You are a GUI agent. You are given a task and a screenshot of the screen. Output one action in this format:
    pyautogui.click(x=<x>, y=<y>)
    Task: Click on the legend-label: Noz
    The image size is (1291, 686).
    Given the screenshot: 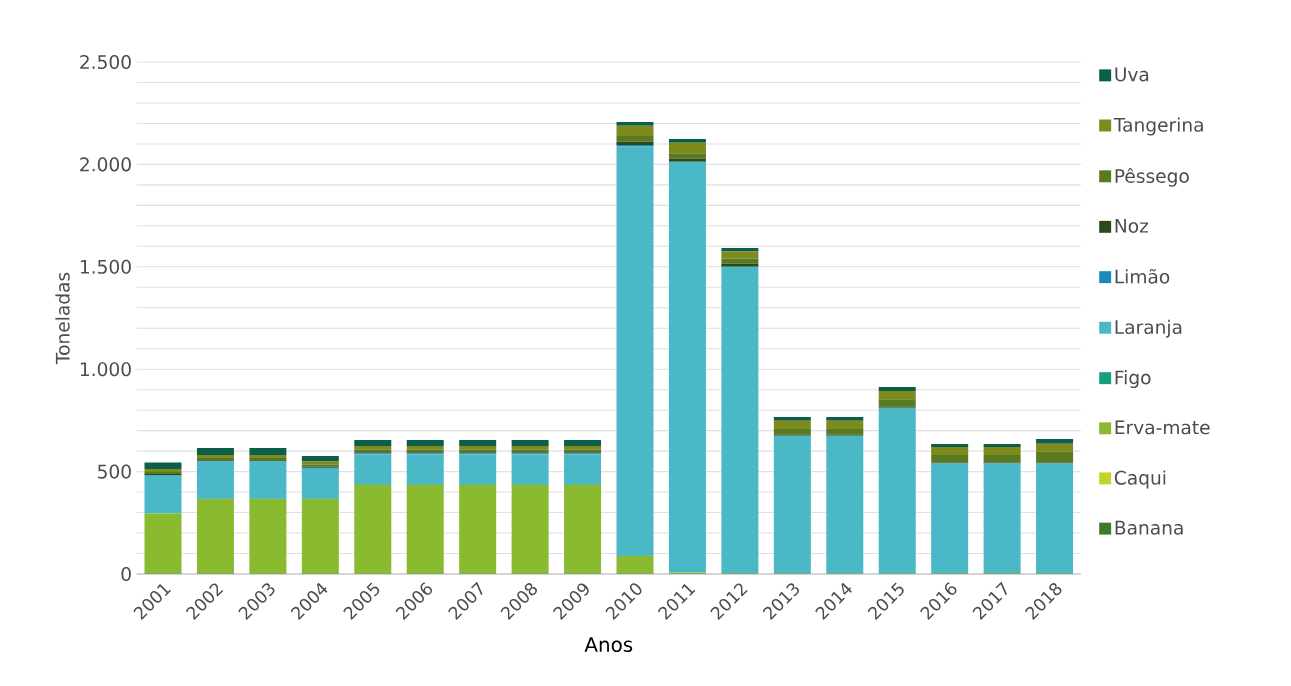 What is the action you would take?
    pyautogui.click(x=1132, y=226)
    